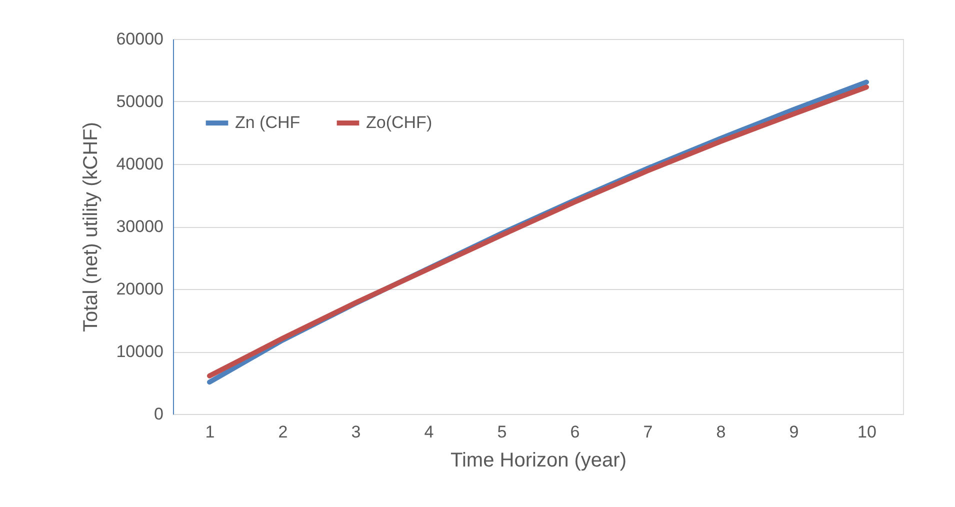  I want to click on x-tick-label: 2, so click(283, 432).